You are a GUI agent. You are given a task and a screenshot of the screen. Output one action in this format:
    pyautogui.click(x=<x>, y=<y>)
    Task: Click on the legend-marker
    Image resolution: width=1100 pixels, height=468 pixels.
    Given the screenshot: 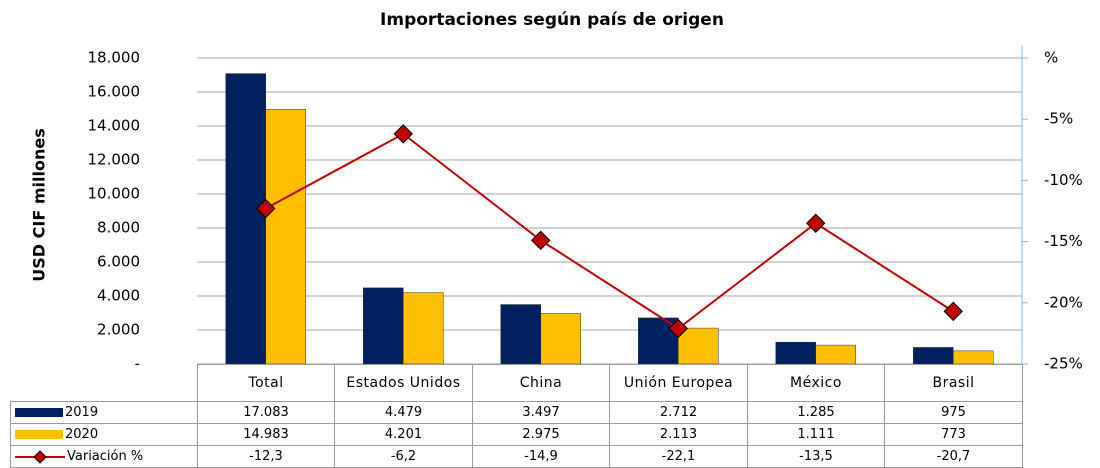 What is the action you would take?
    pyautogui.click(x=40, y=456)
    